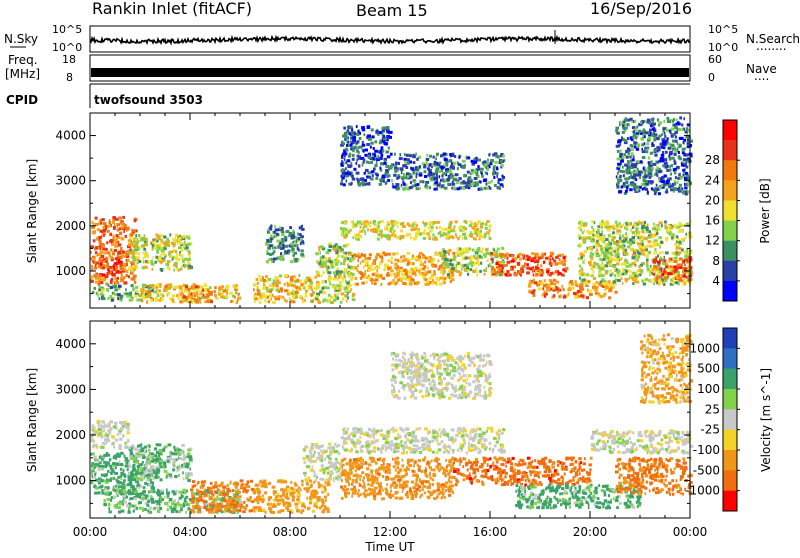 This screenshot has width=800, height=558. I want to click on power-ytick-label: 3000, so click(70, 181).